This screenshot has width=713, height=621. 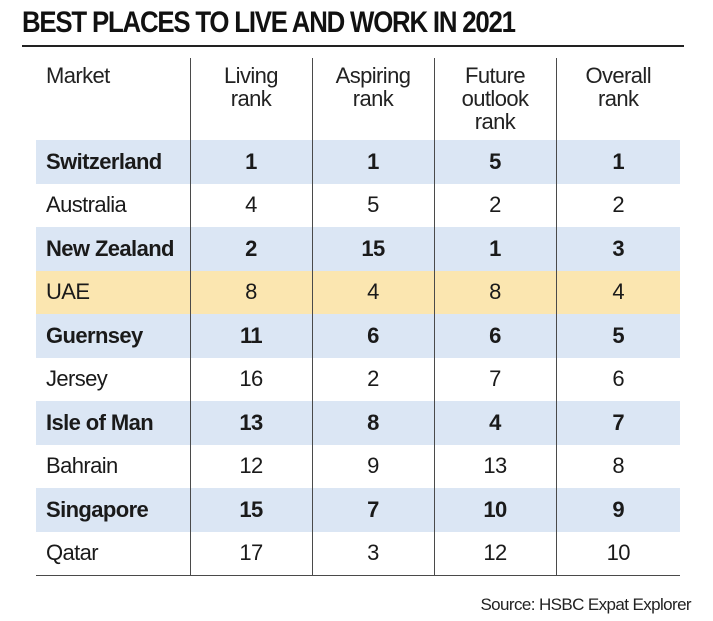 What do you see at coordinates (86, 205) in the screenshot?
I see `market-name: Australia` at bounding box center [86, 205].